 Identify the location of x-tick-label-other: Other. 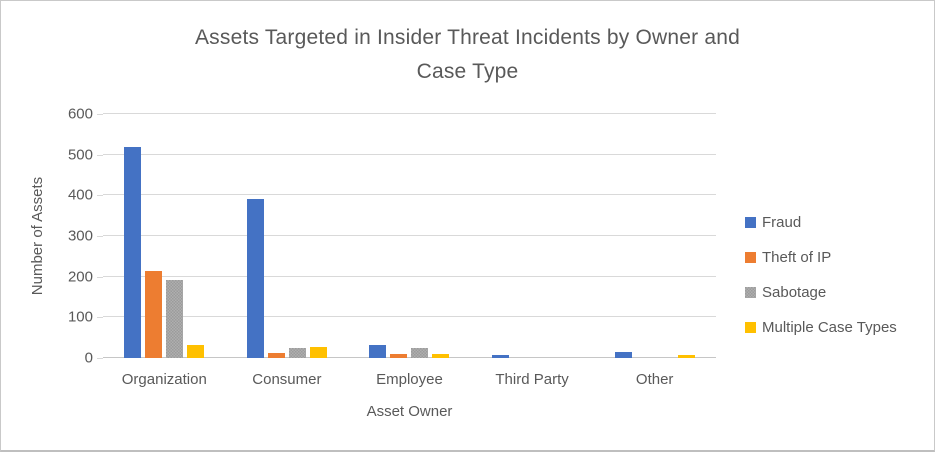
(654, 379).